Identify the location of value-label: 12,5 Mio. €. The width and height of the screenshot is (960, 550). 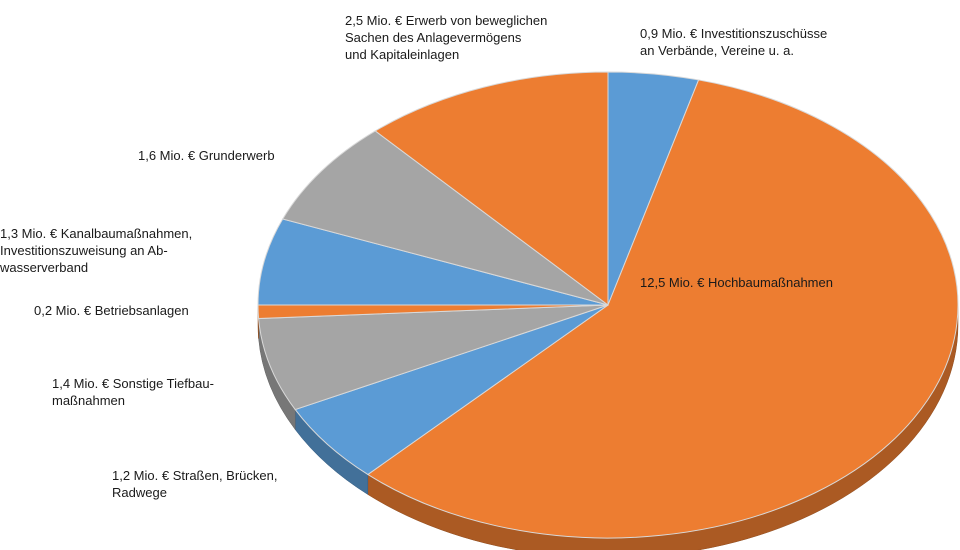
(672, 282).